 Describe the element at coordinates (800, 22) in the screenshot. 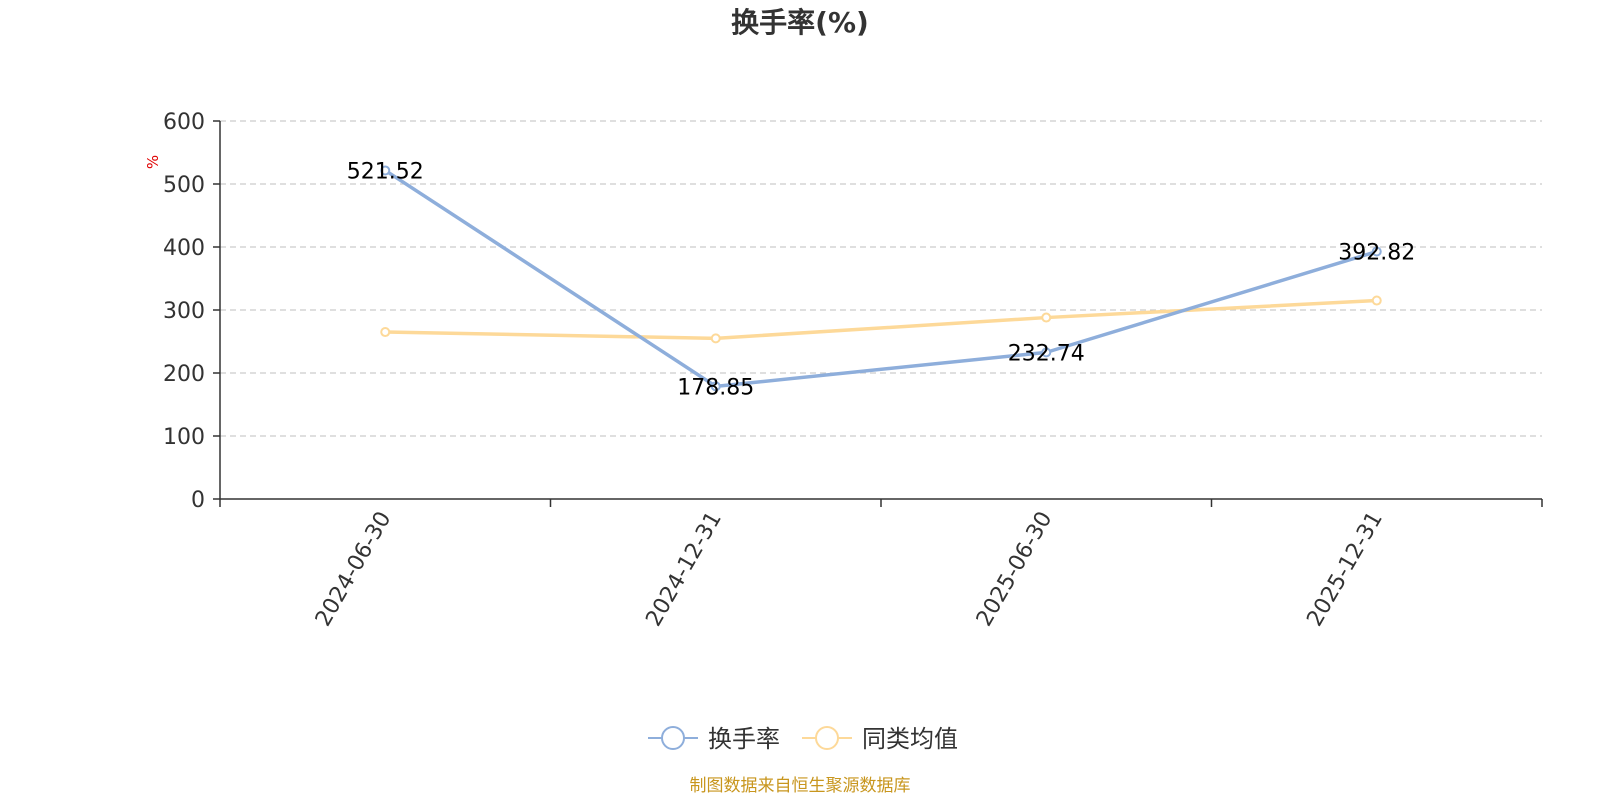

I see `chart-title: 换手率(%)` at that location.